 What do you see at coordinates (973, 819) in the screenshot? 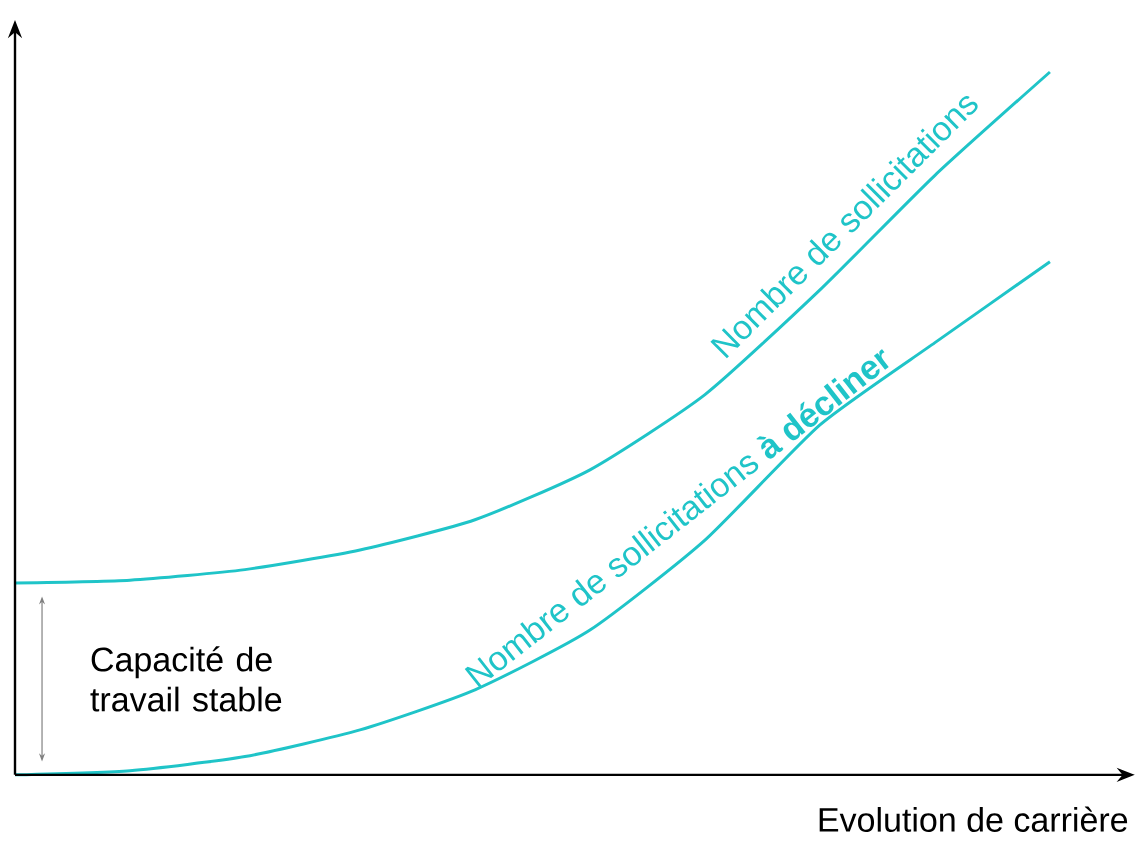
I see `x-axis-title: Evolution de carrière` at bounding box center [973, 819].